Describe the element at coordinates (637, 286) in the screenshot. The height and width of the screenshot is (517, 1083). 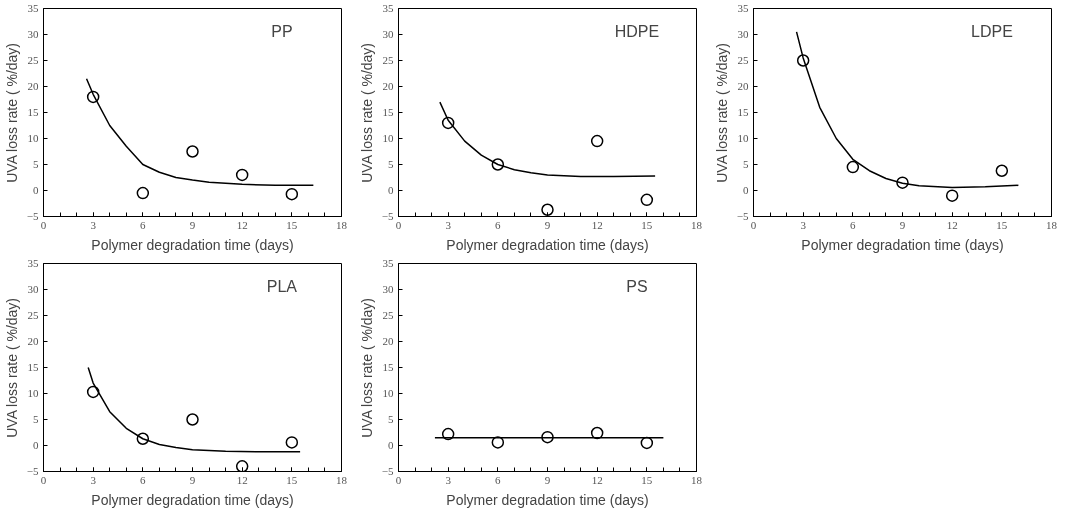
I see `text: PS` at that location.